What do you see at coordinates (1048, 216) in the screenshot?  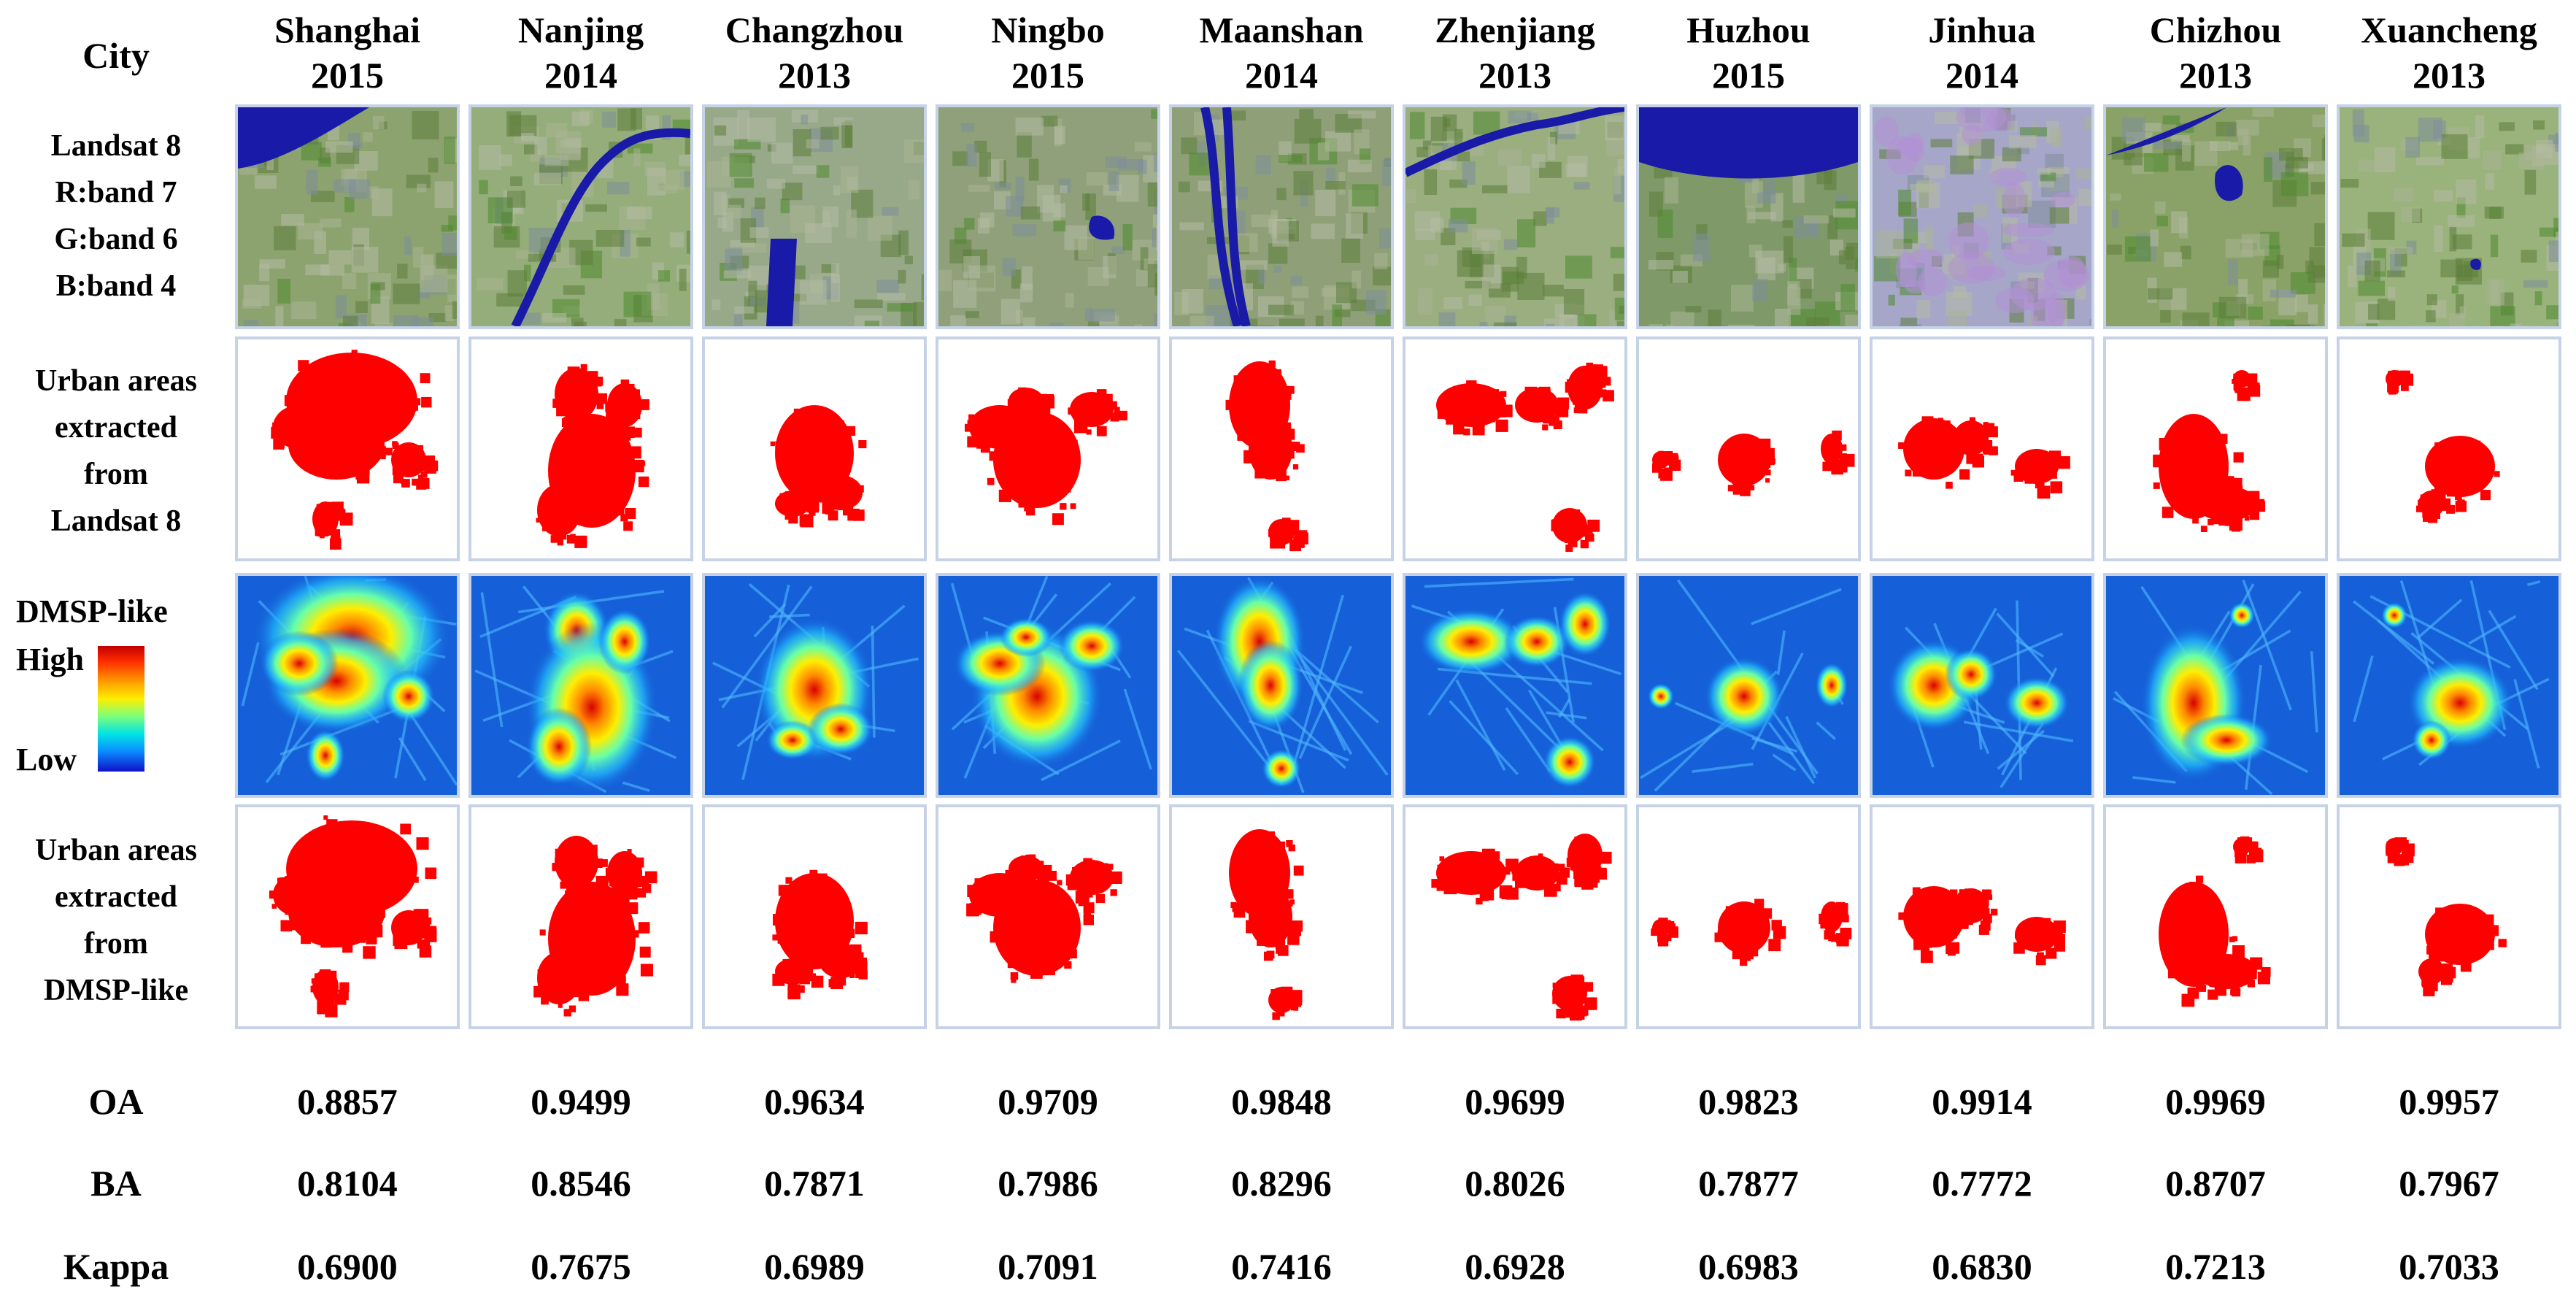 I see `landsat-tile-ningbo` at bounding box center [1048, 216].